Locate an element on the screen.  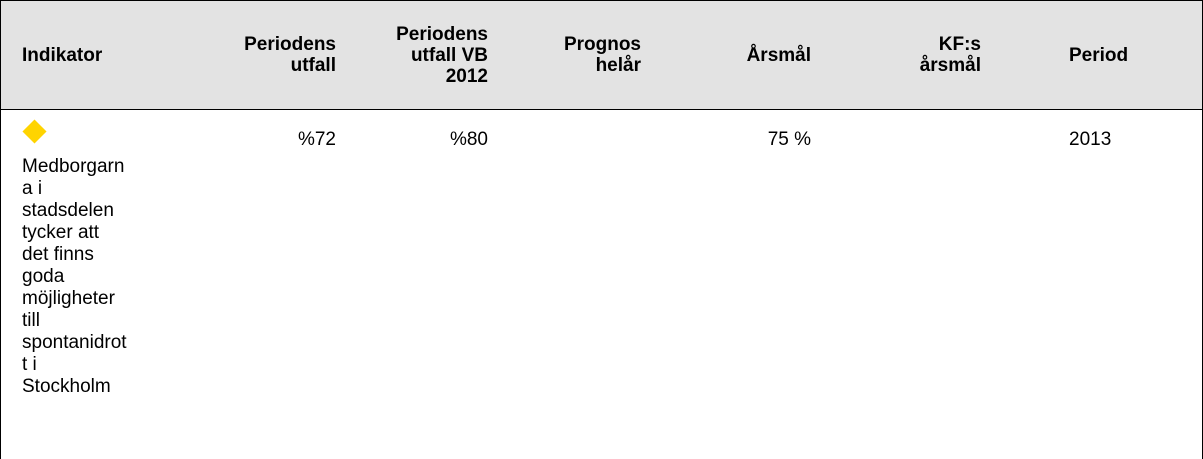
header-text: Prognos helår is located at coordinates (602, 55).